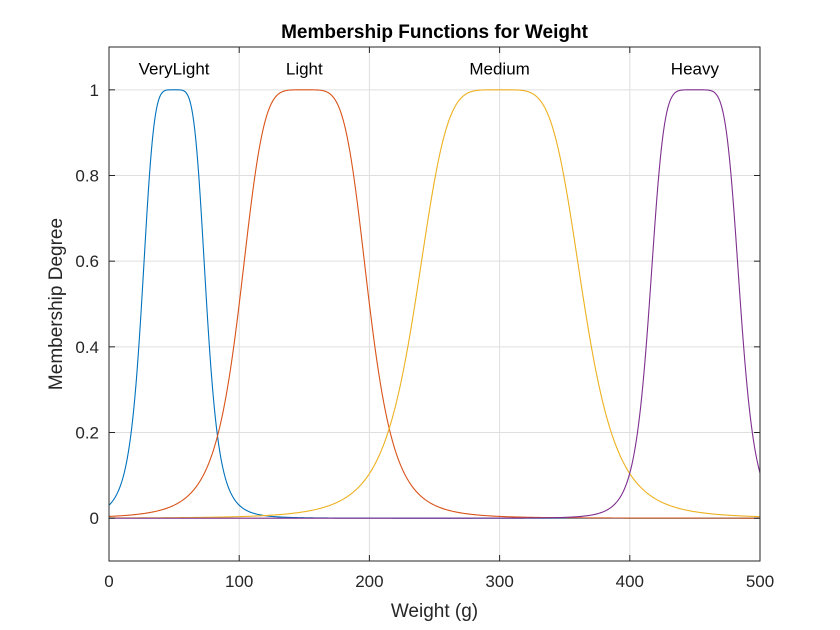 Image resolution: width=840 pixels, height=630 pixels. I want to click on x-tick-label: 200, so click(369, 581).